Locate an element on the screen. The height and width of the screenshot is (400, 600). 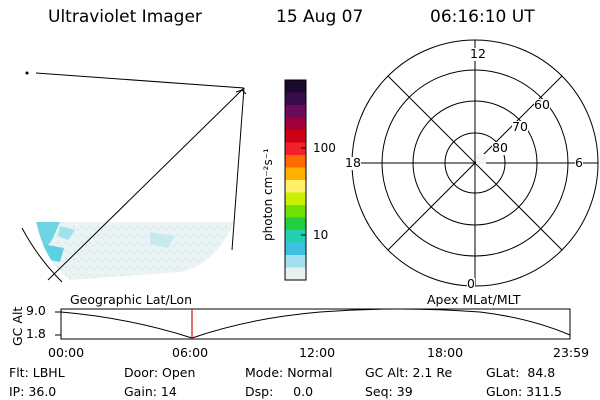
colorbar-tick-10: 10 is located at coordinates (321, 235).